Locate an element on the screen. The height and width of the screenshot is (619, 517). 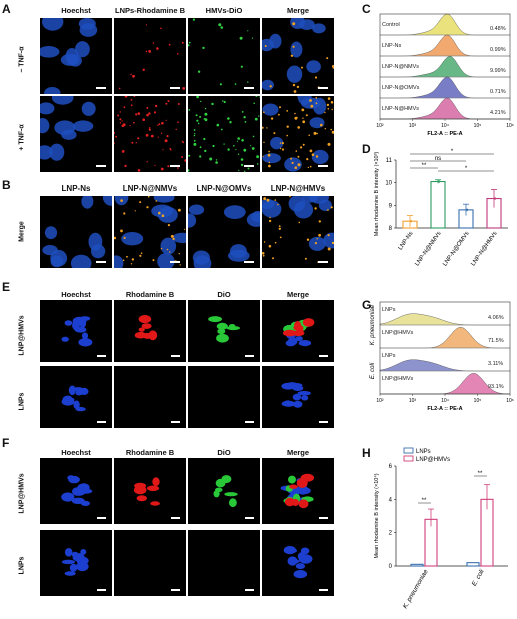
col-header-merge: Merge is located at coordinates (298, 10).